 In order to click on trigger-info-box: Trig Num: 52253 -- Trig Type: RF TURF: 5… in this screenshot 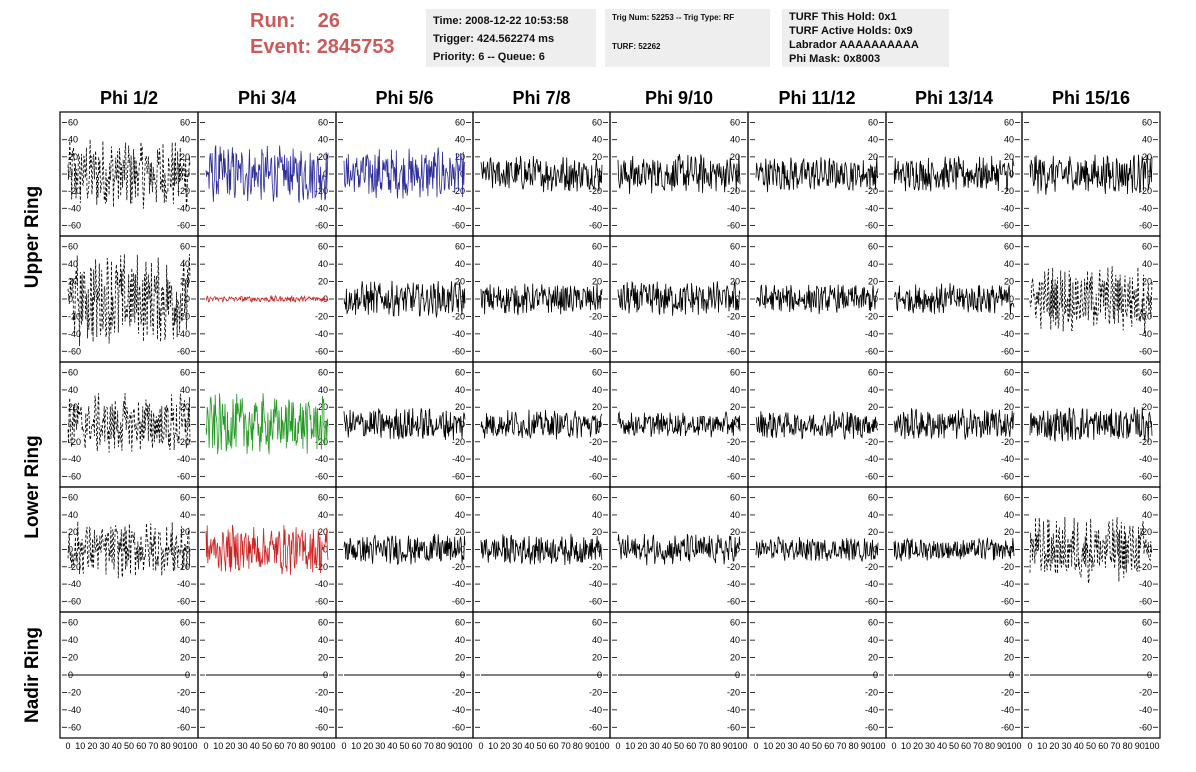, I will do `click(687, 38)`.